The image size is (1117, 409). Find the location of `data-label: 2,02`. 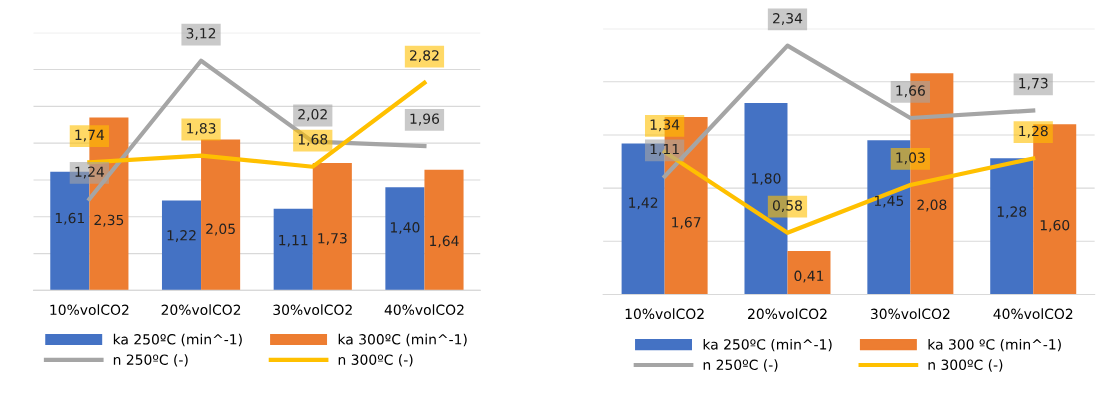

data-label: 2,02 is located at coordinates (312, 115).